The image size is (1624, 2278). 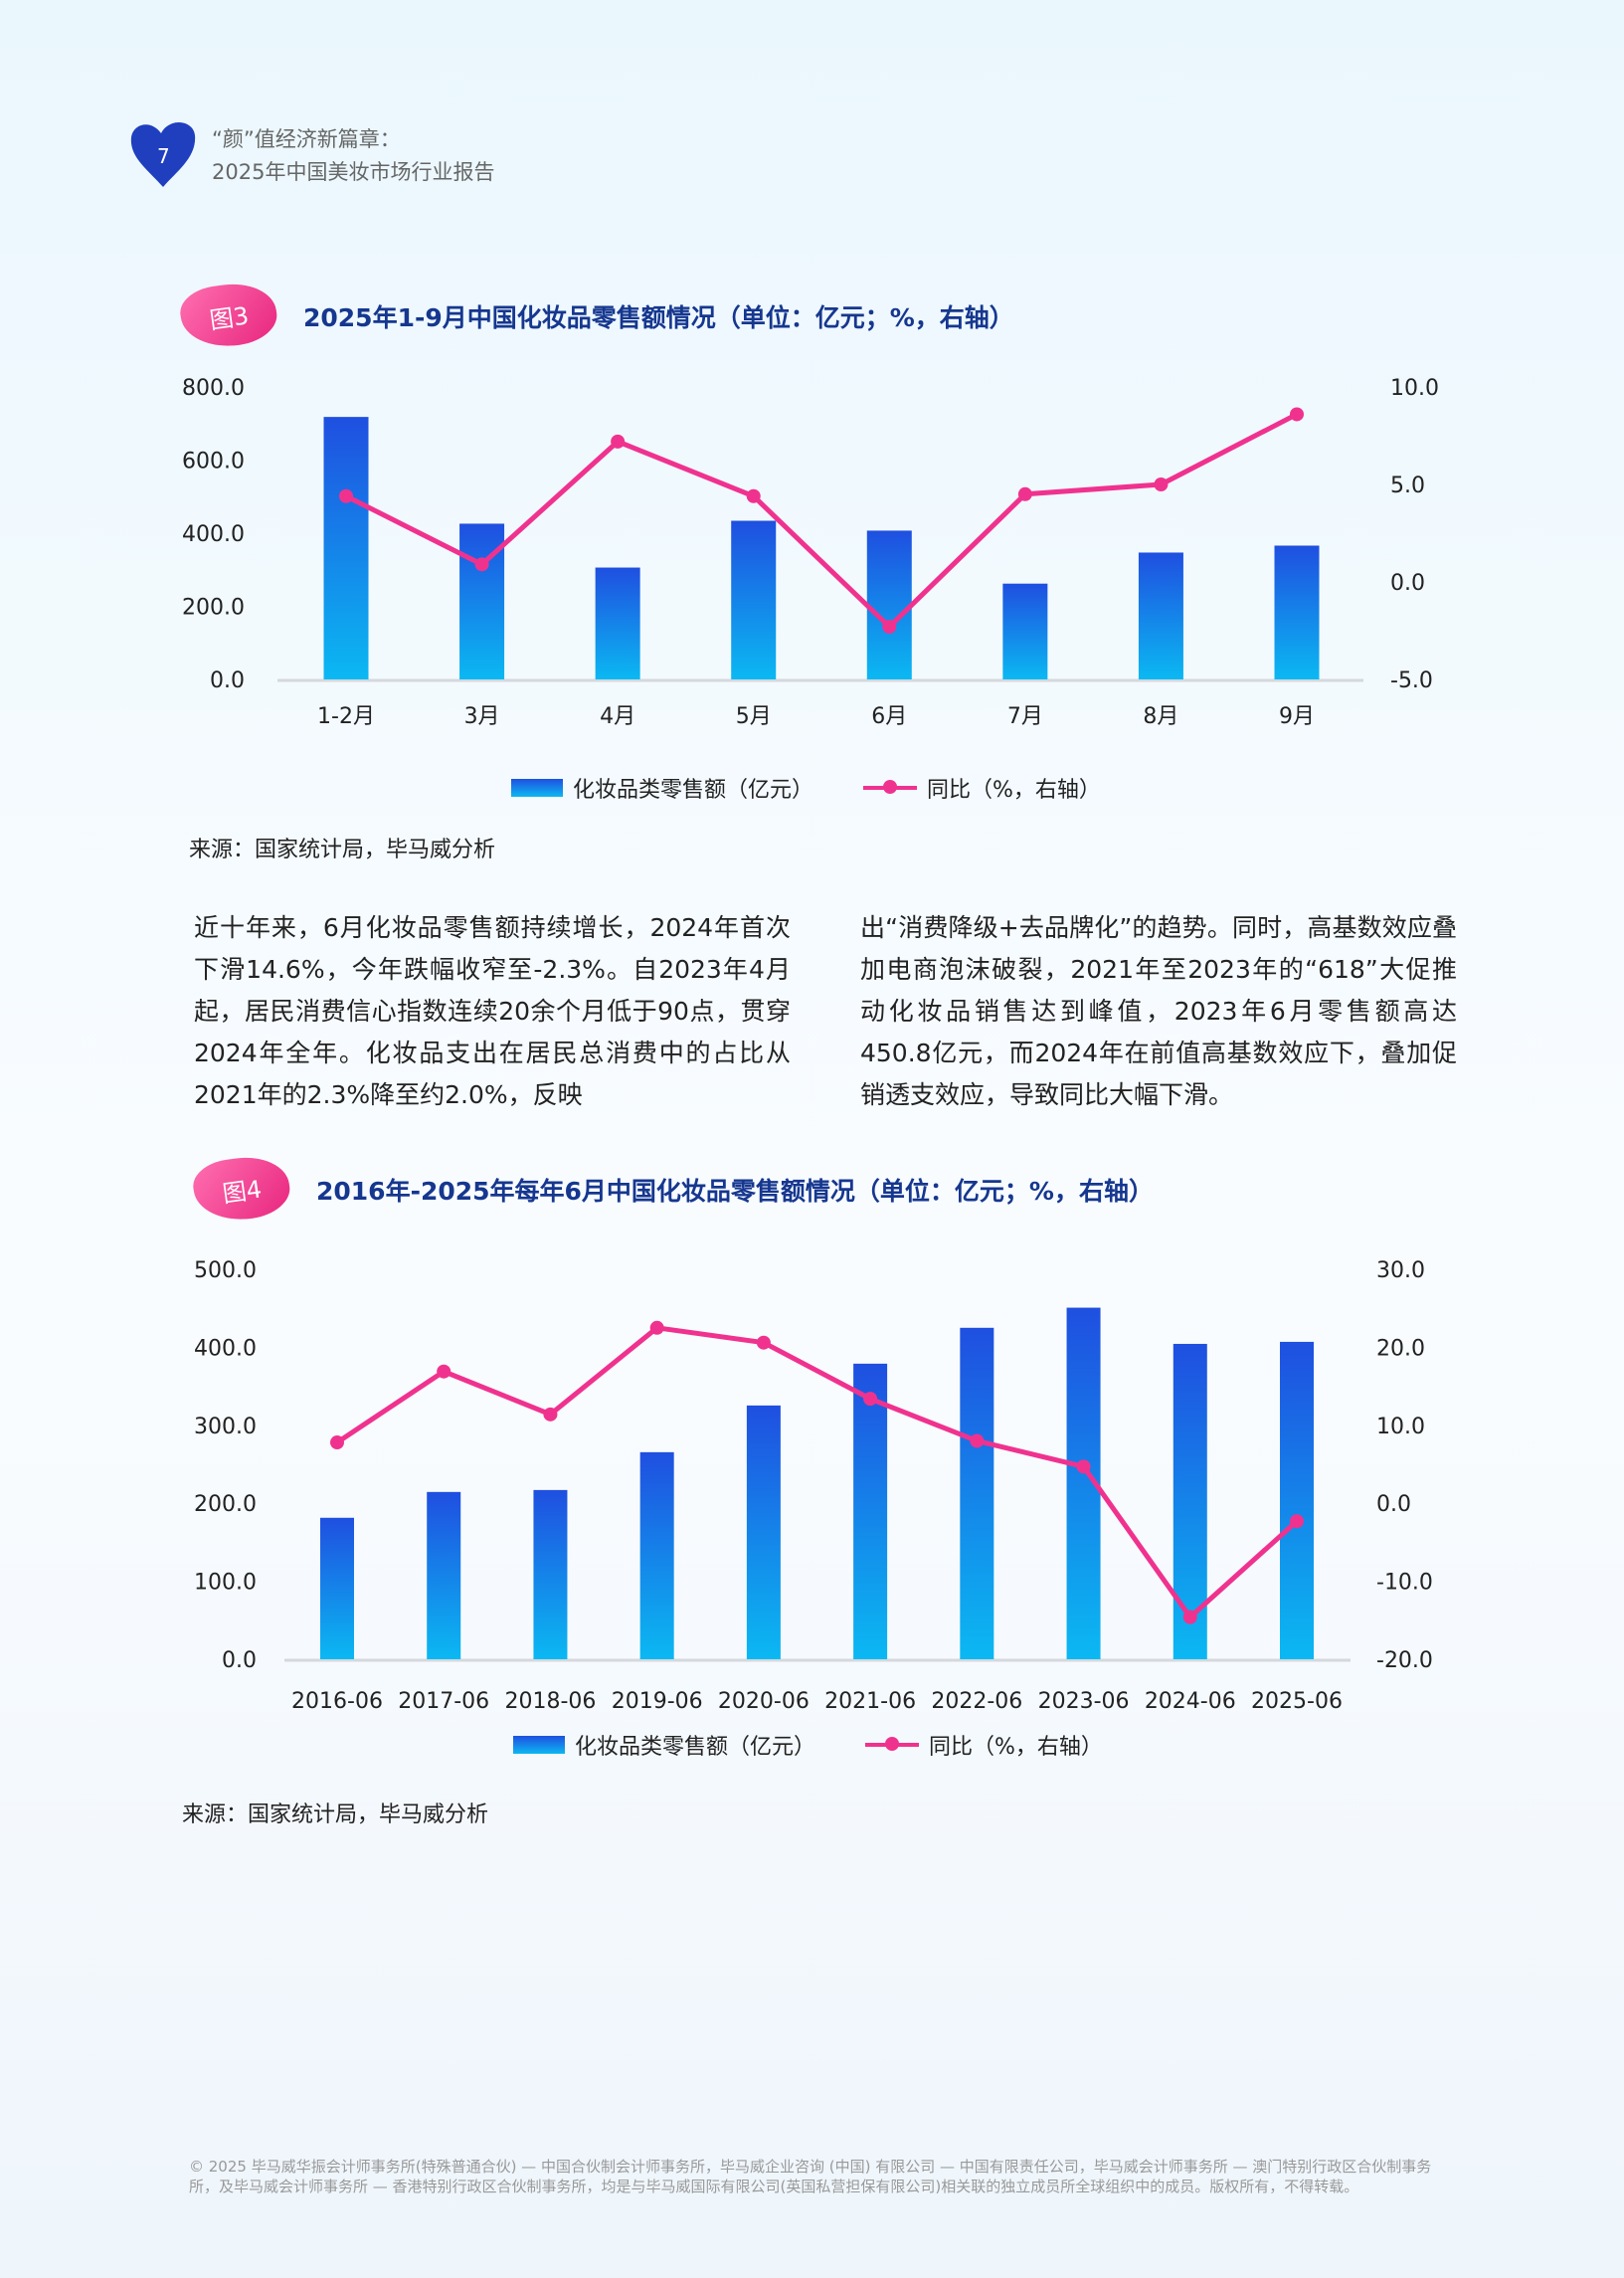 I want to click on figure4-legend: 化妆品类零售额（亿元） 同比（%，右轴）, so click(x=808, y=1745).